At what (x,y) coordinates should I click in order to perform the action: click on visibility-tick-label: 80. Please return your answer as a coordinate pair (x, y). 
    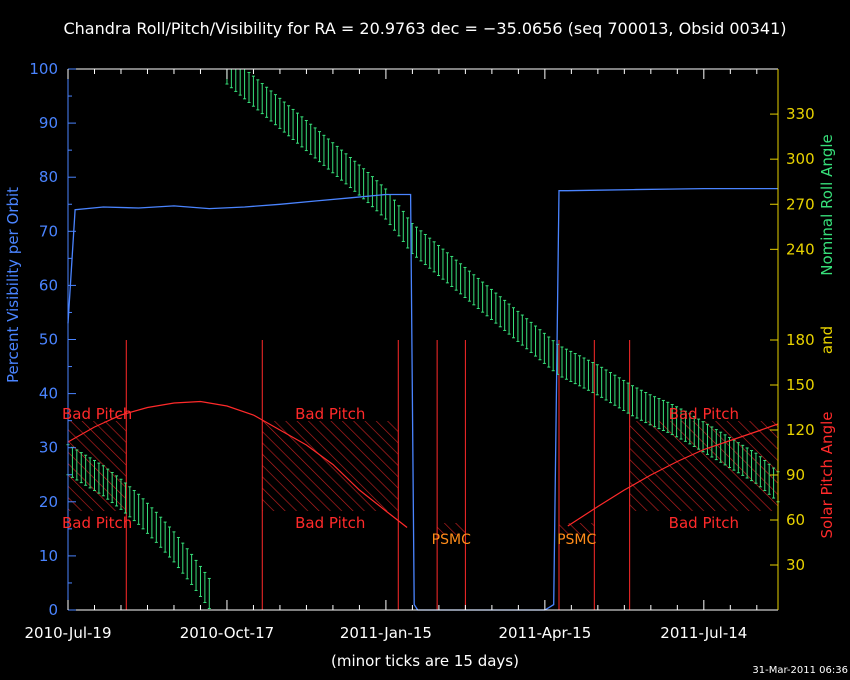
    Looking at the image, I should click on (48, 177).